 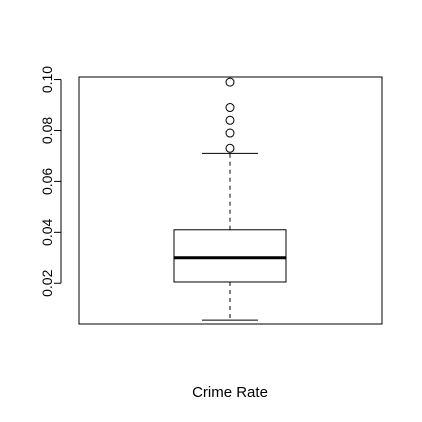 What do you see at coordinates (47, 282) in the screenshot?
I see `y-tick-label: 0.02` at bounding box center [47, 282].